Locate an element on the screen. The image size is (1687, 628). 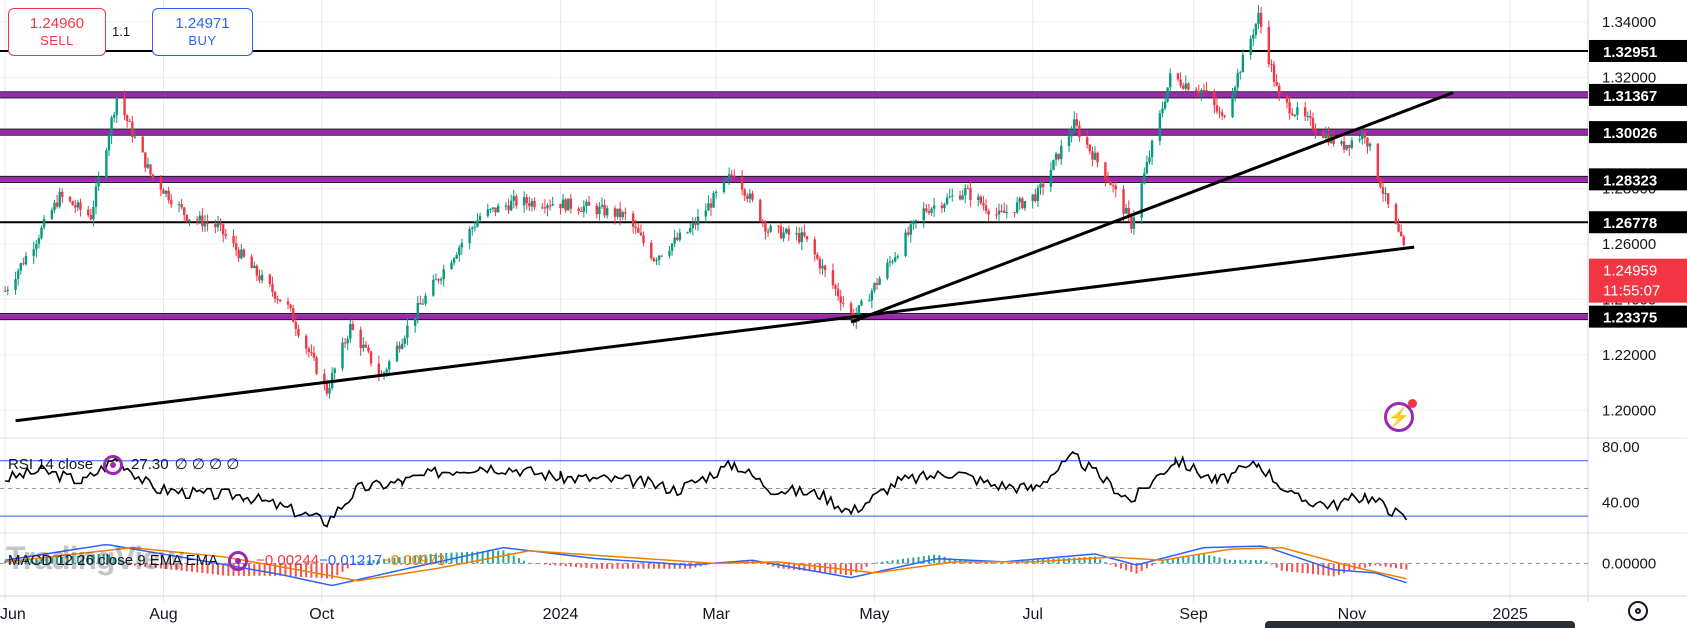
rsi-legend: RSI 14 close 27.30 ∅ ∅ ∅ ∅ is located at coordinates (123, 465).